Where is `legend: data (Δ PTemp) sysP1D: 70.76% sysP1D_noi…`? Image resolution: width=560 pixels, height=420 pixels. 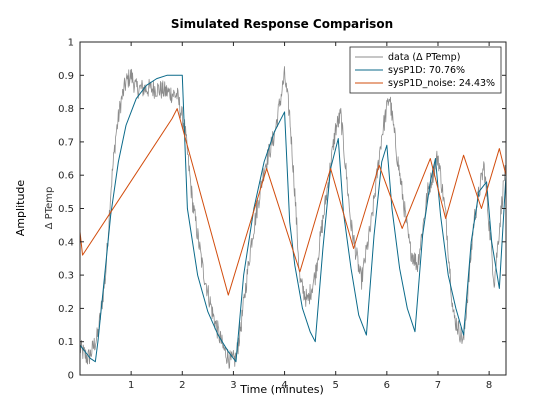 legend: data (Δ PTemp) sysP1D: 70.76% sysP1D_noi… is located at coordinates (425, 70).